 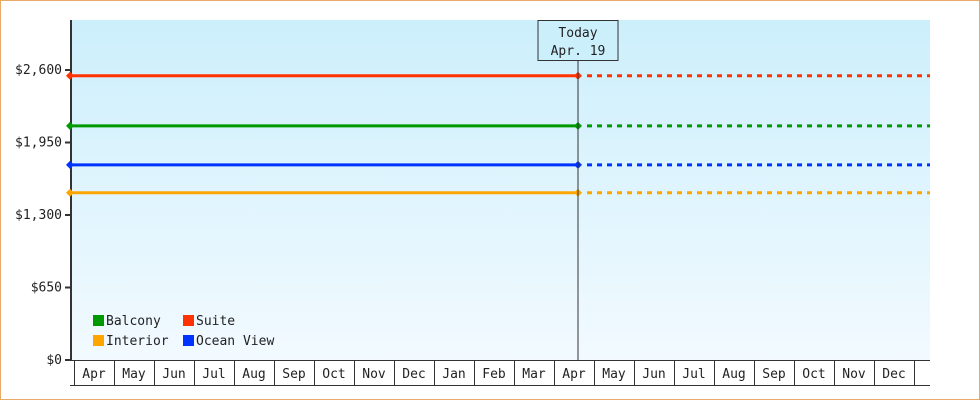 I want to click on today-title: Today, so click(x=577, y=33).